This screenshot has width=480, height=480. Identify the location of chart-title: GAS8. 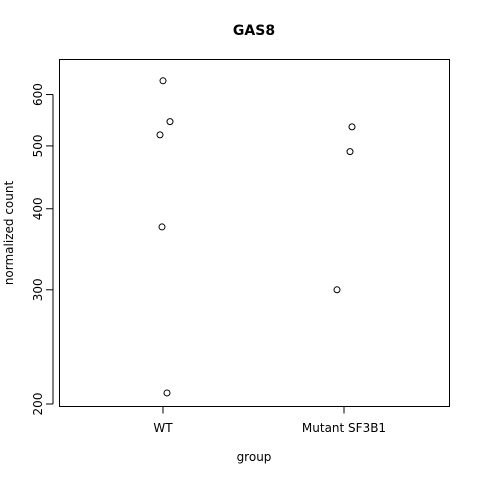
(254, 31).